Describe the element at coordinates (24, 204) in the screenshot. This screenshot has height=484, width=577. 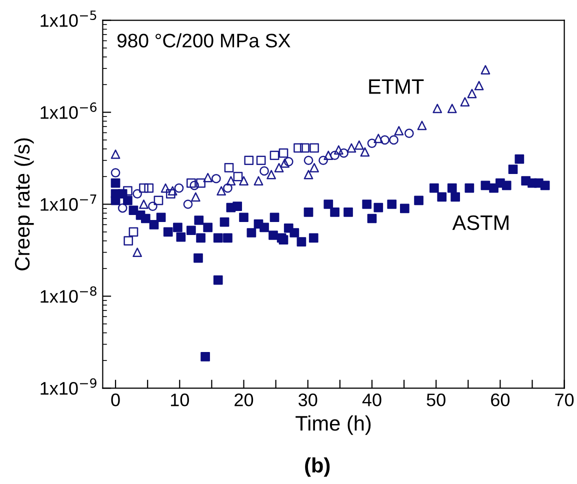
I see `y-axis-title: Creep rate (/s)` at that location.